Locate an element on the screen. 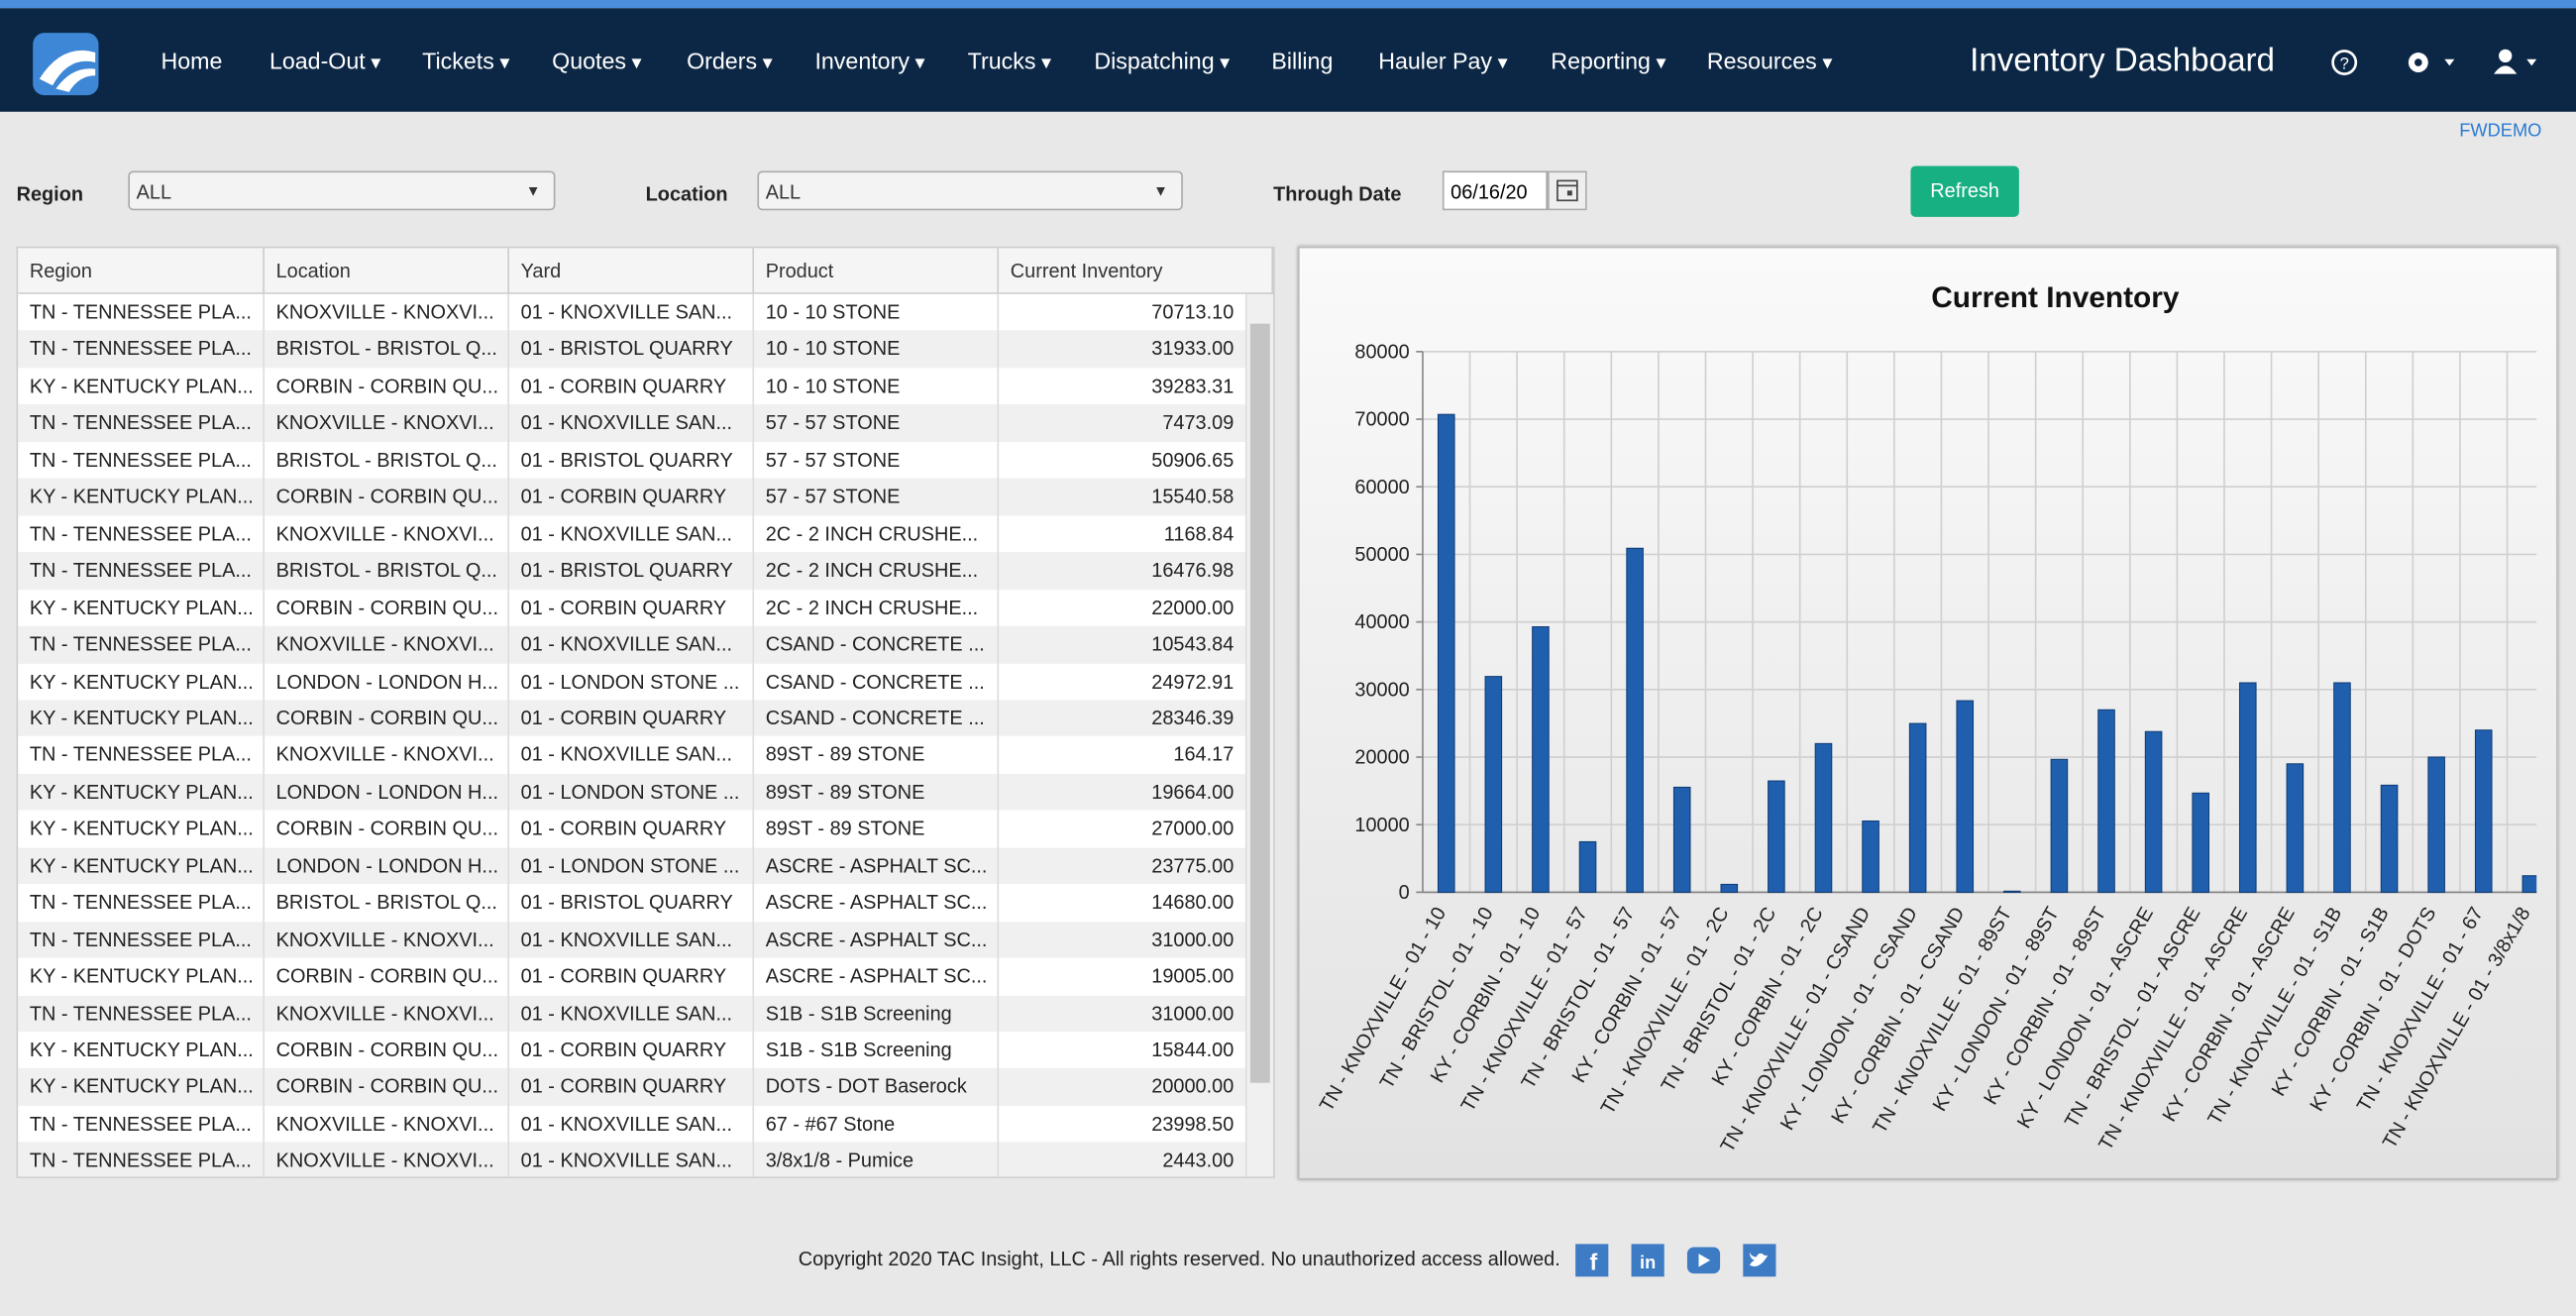  date-input: 06/16/20 is located at coordinates (1495, 190).